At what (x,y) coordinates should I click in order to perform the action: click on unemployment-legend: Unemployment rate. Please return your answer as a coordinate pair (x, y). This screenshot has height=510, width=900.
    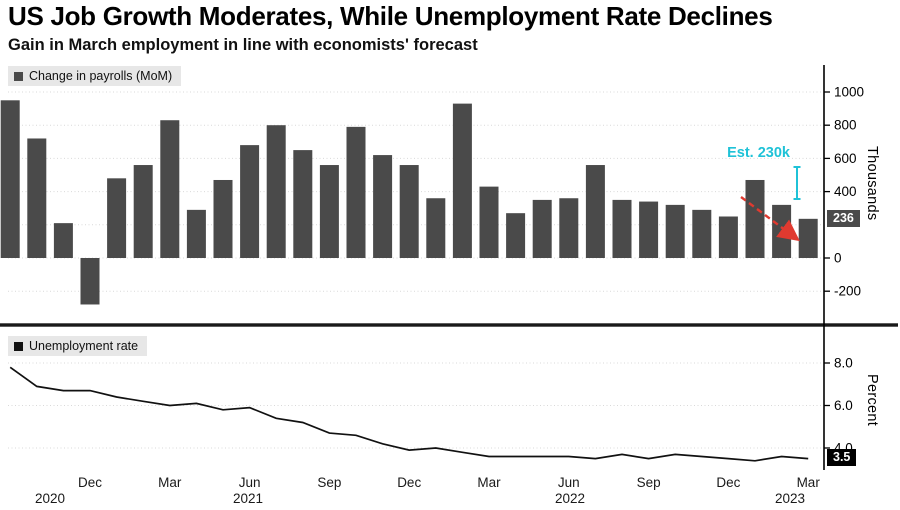
    Looking at the image, I should click on (78, 346).